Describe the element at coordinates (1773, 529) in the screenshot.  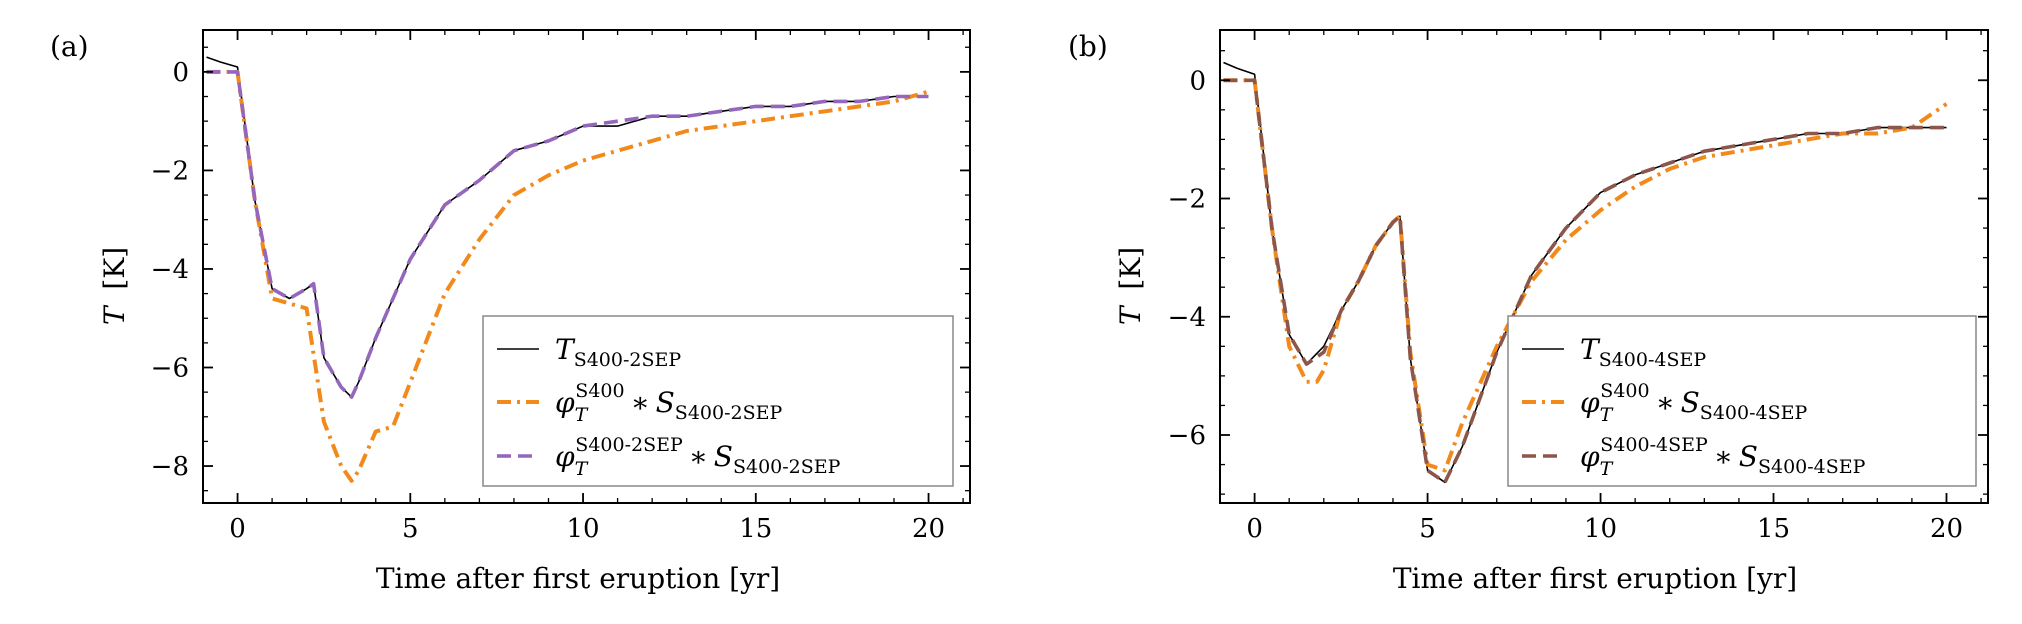
I see `x-tick-label-b: 15` at that location.